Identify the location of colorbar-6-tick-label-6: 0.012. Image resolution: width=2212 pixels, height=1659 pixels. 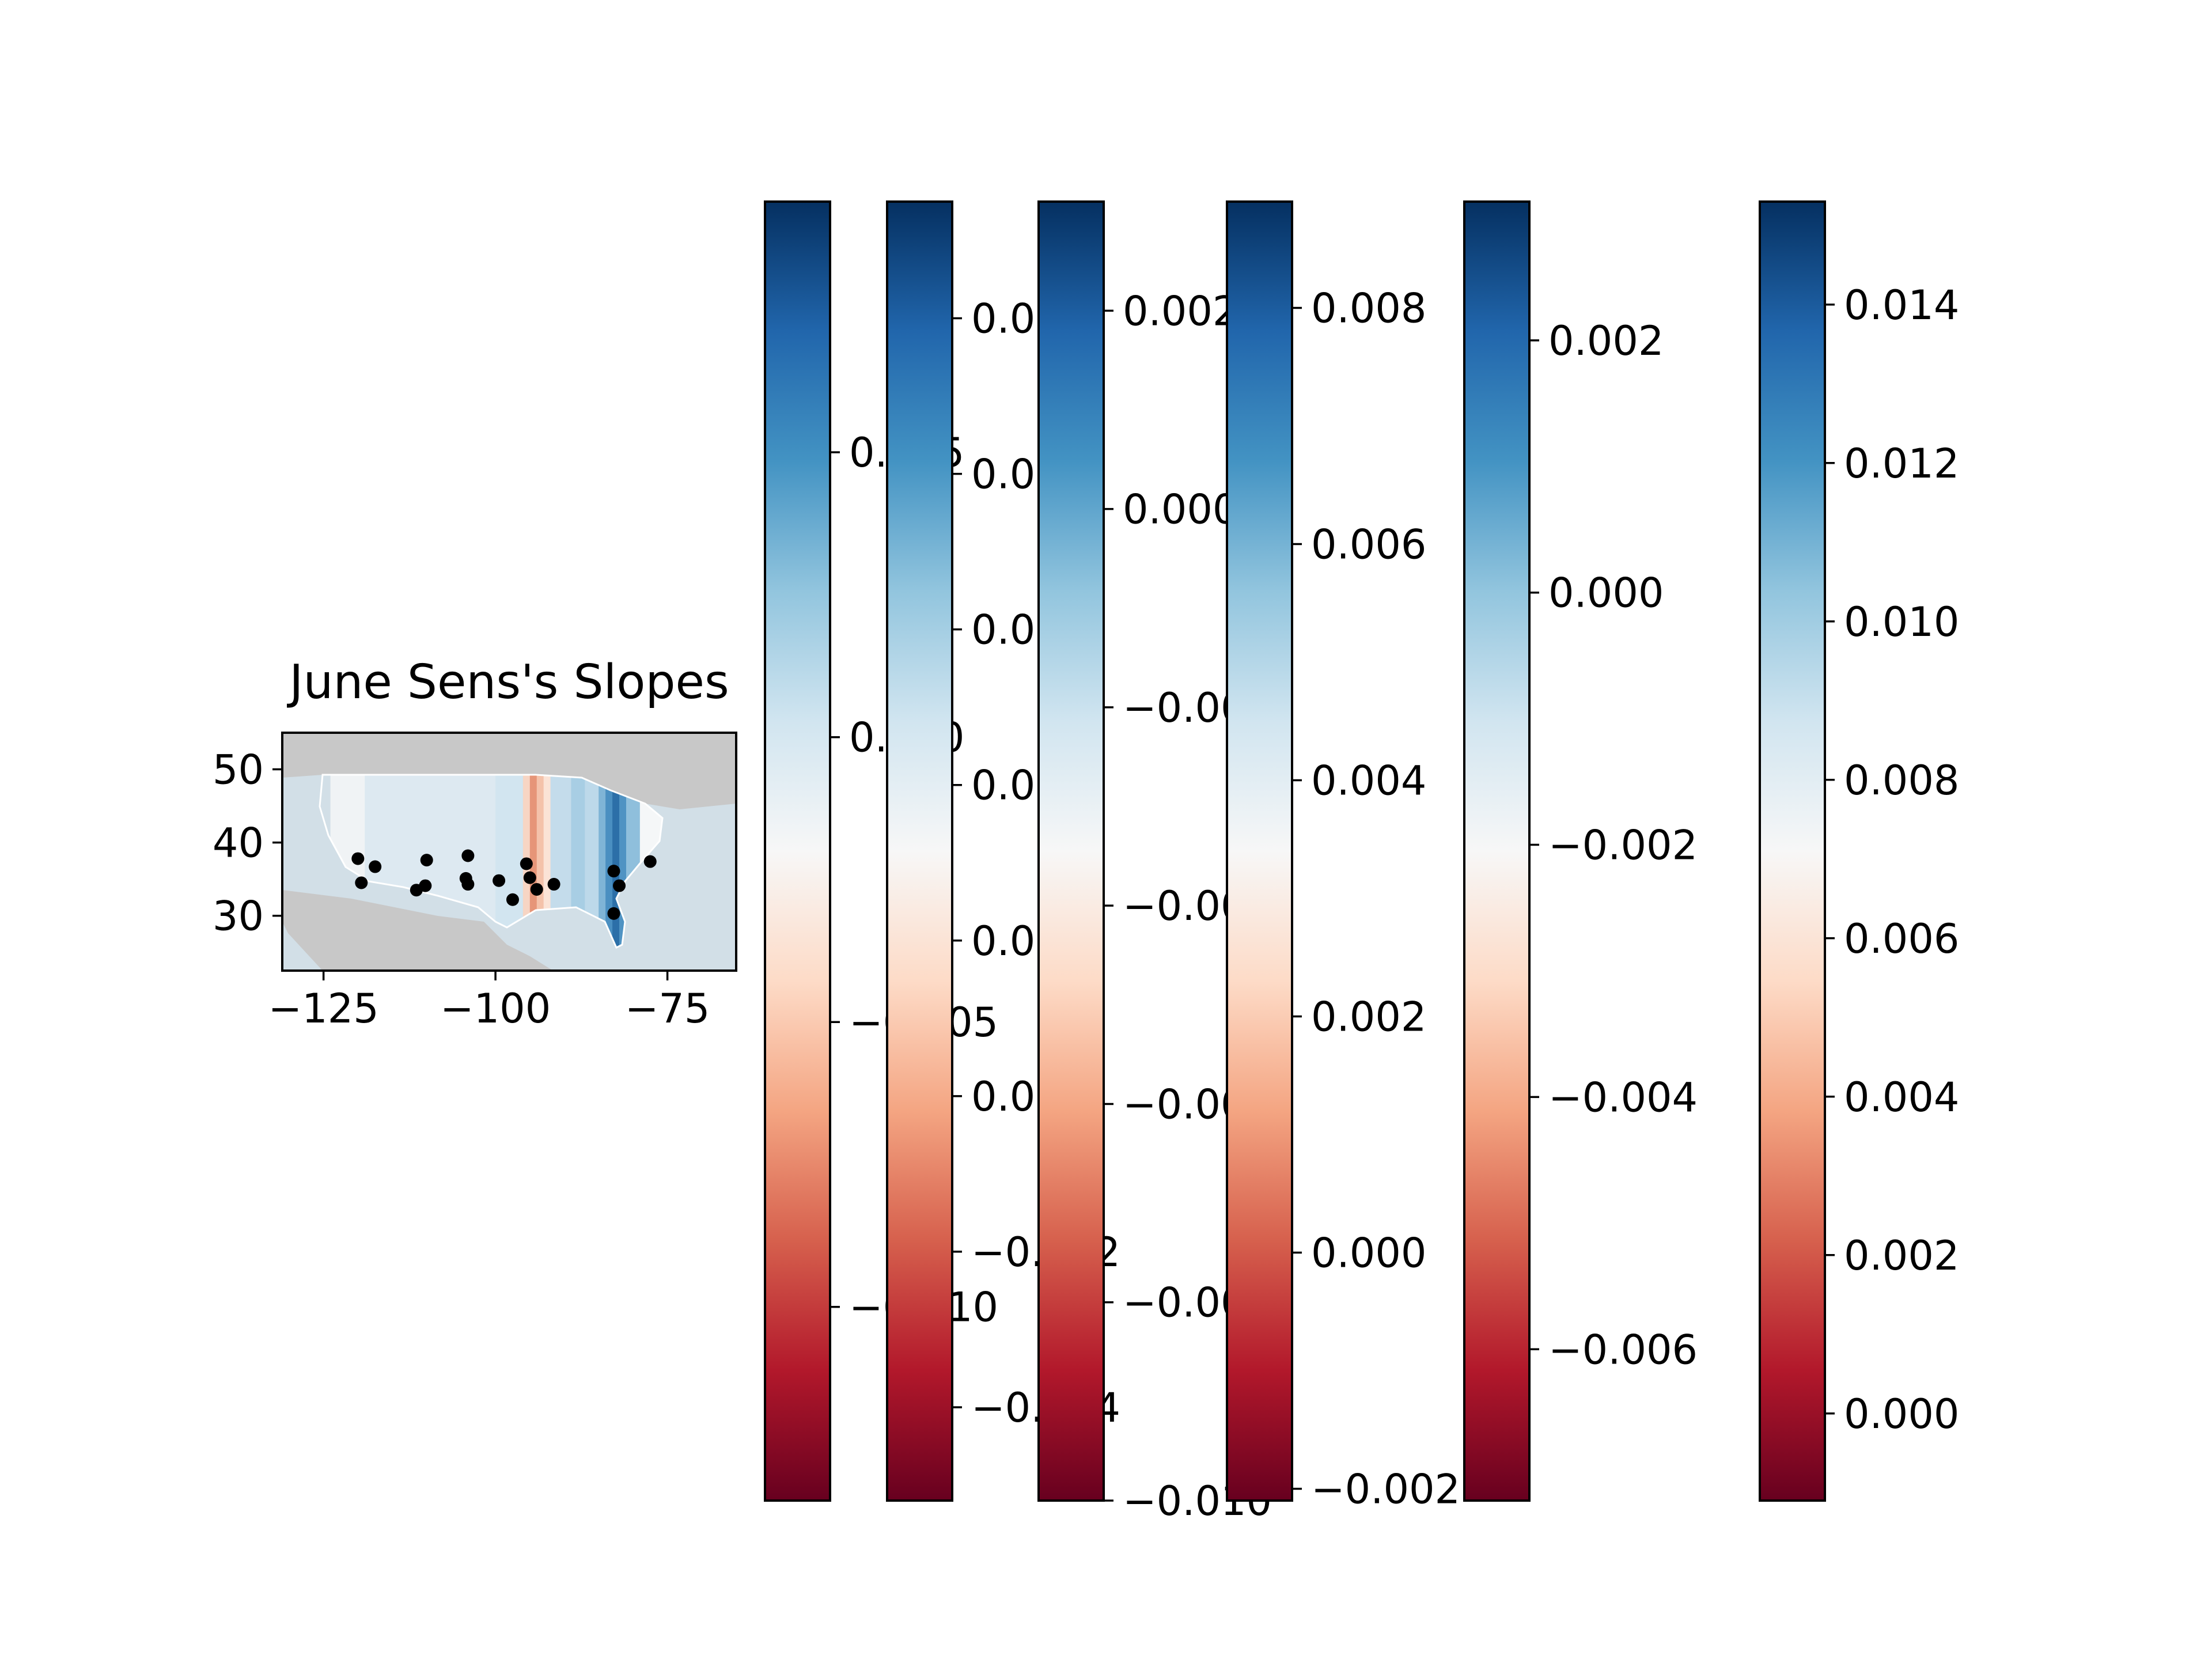
(1901, 463).